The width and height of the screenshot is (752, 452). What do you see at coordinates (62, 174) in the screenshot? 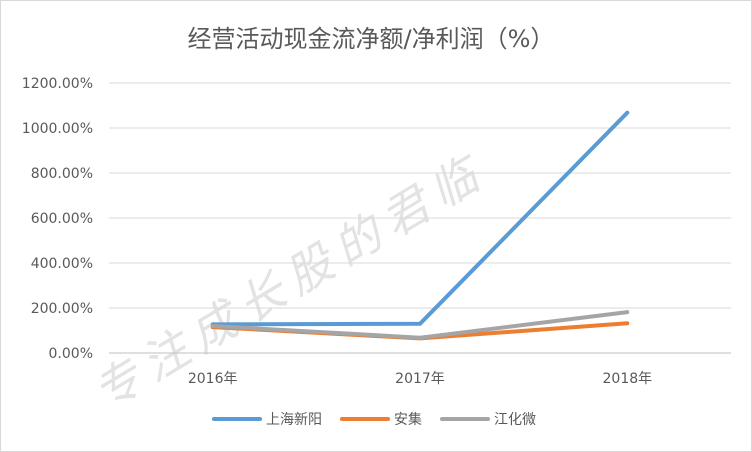
I see `y-tick-label: 800.00%` at bounding box center [62, 174].